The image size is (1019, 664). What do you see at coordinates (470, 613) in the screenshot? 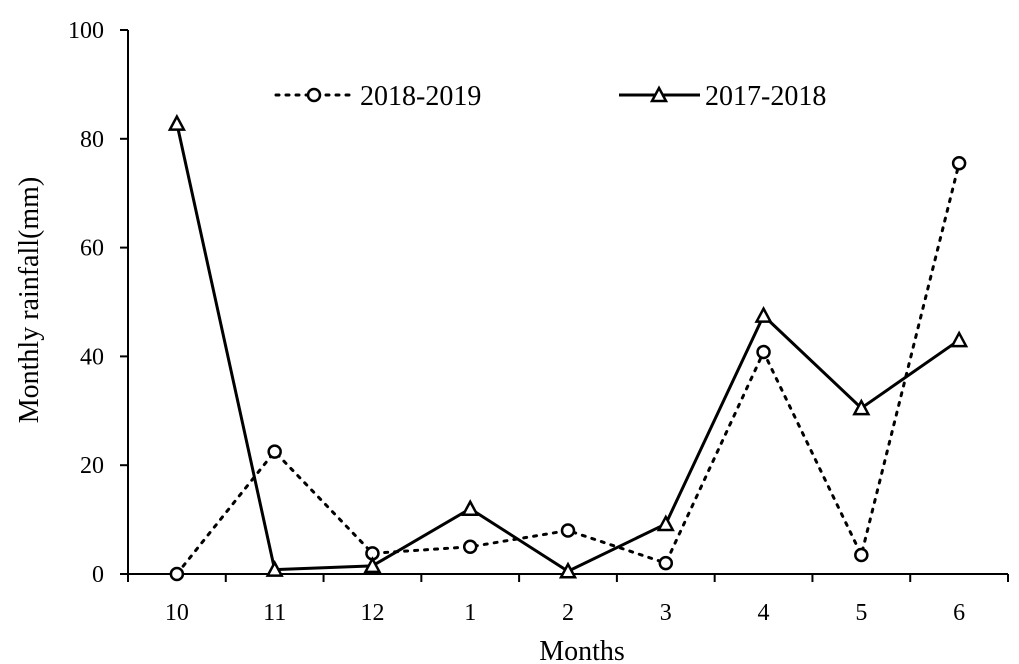
I see `x-tick-label: 1` at bounding box center [470, 613].